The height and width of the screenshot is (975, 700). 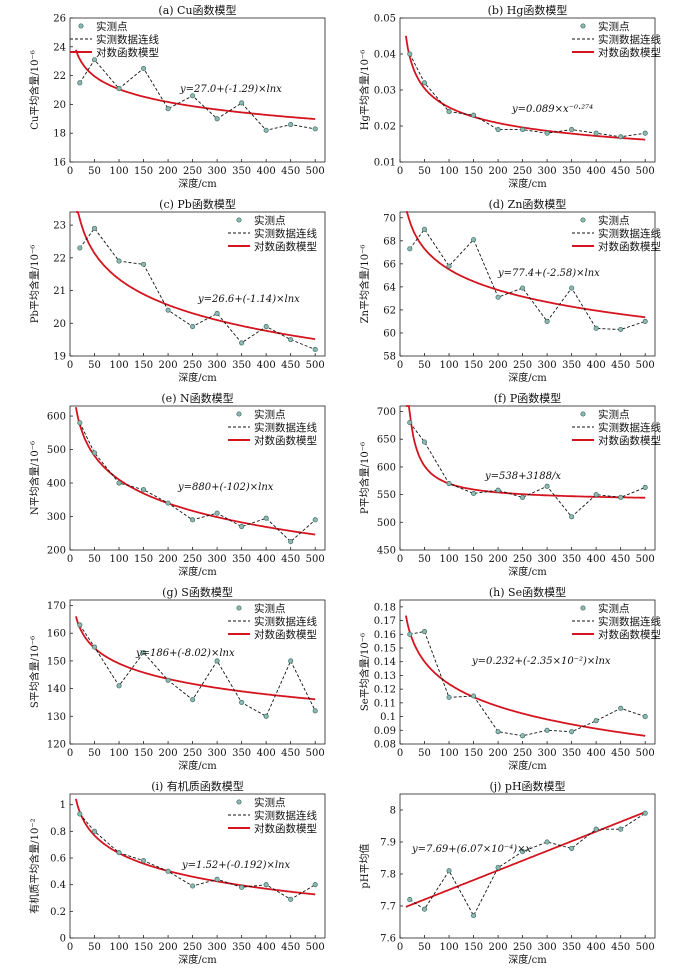 What do you see at coordinates (248, 299) in the screenshot?
I see `model-formula: y=26.6+(-1.14)×lnx` at bounding box center [248, 299].